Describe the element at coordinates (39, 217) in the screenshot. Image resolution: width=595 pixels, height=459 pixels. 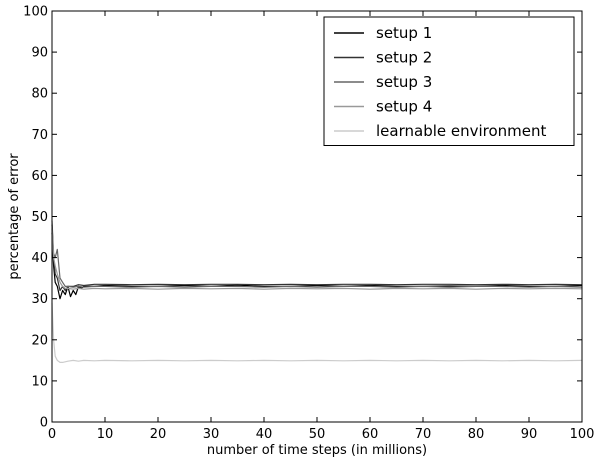
I see `y-tick-label: 50` at that location.